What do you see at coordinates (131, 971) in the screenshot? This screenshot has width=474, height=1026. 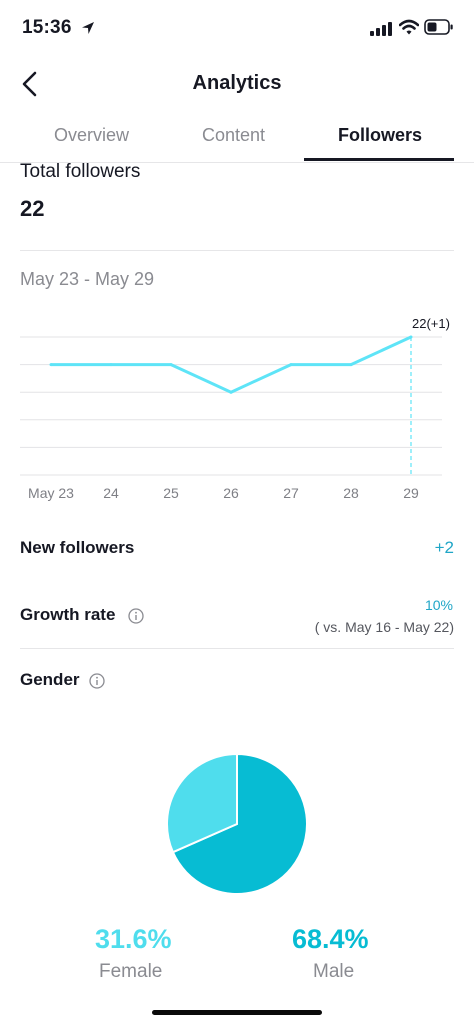 I see `female-label: Female` at bounding box center [131, 971].